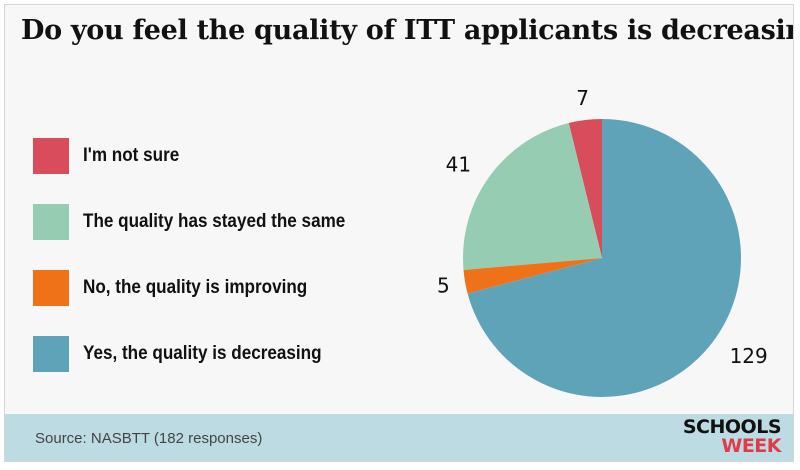  What do you see at coordinates (749, 356) in the screenshot?
I see `slice-label-decreasing: 129` at bounding box center [749, 356].